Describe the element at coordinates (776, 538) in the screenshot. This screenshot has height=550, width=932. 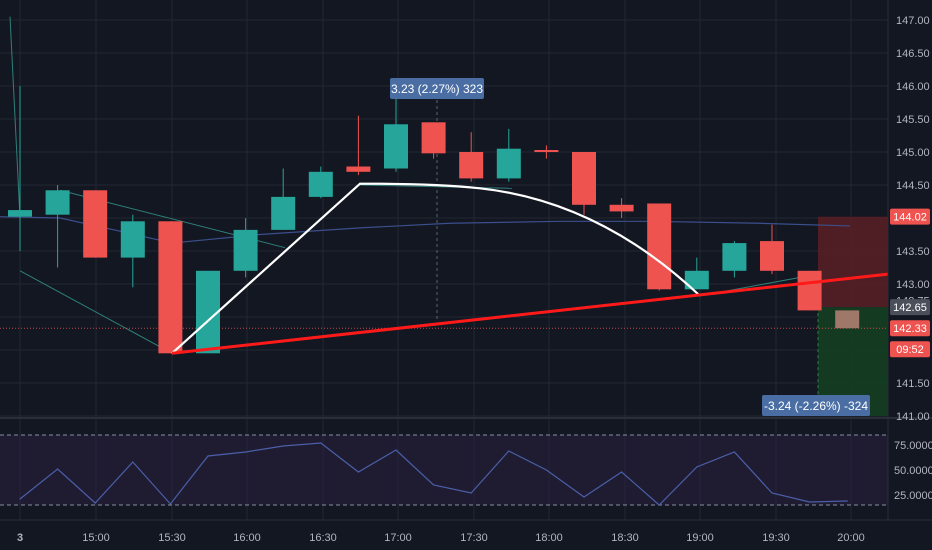
I see `x-tick-label: 19:30` at that location.